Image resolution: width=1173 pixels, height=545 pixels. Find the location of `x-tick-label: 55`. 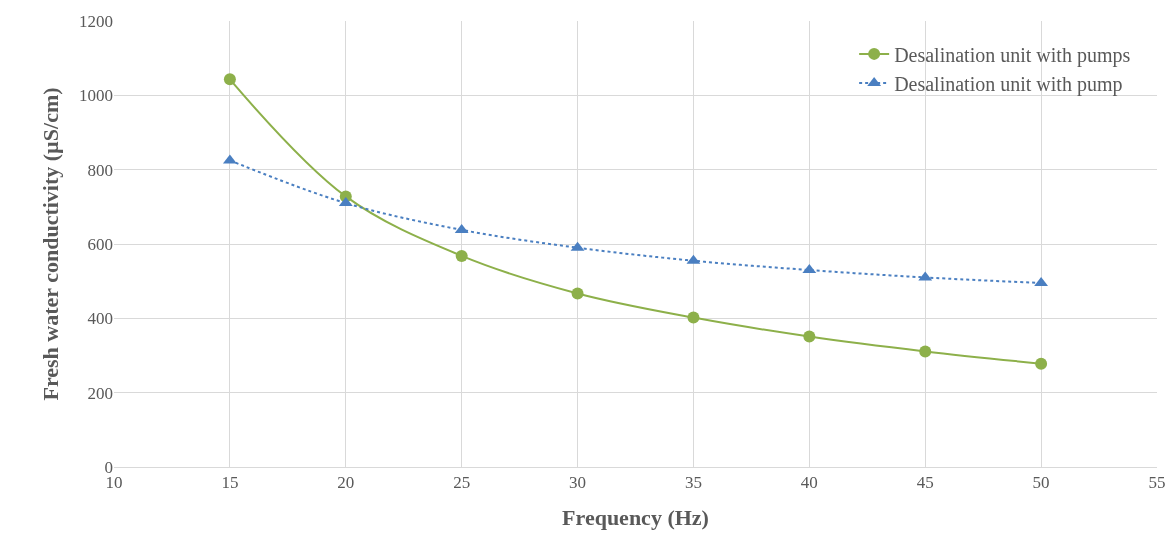

x-tick-label: 55 is located at coordinates (1157, 483).